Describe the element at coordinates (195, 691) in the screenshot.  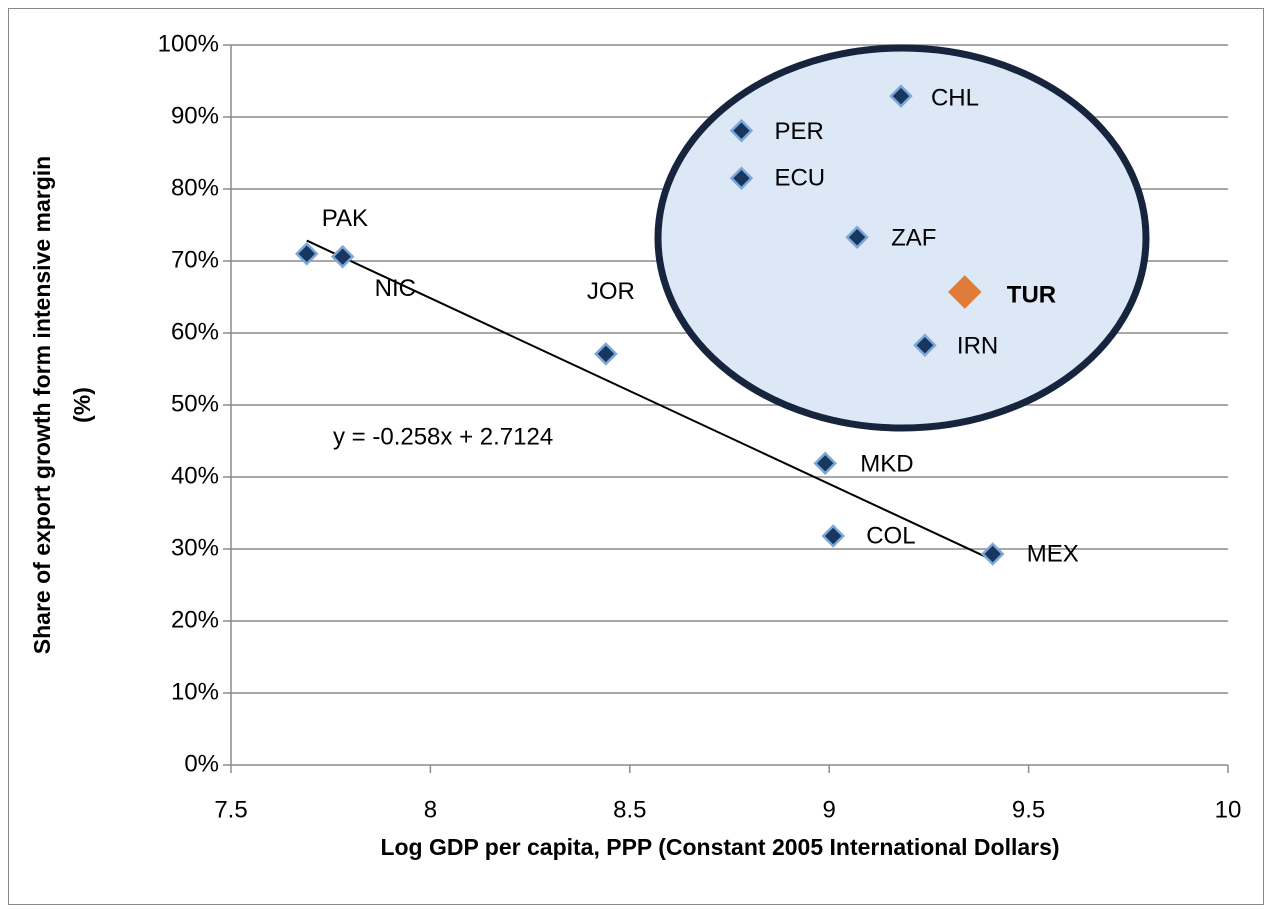
I see `y-tick-label: 10%` at that location.